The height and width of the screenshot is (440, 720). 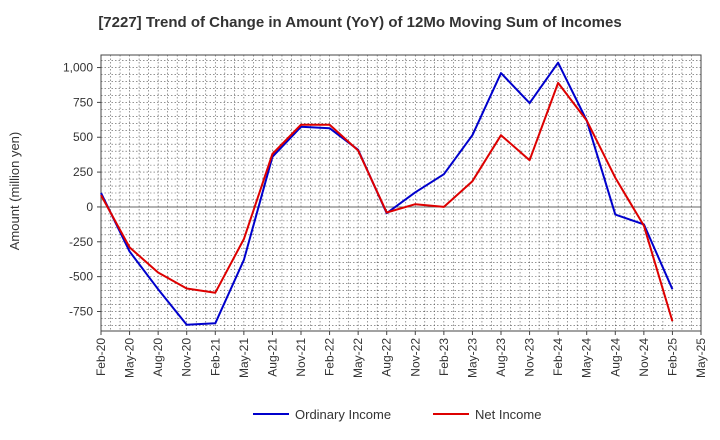 I want to click on x-tick-label: Nov-20, so click(x=187, y=357).